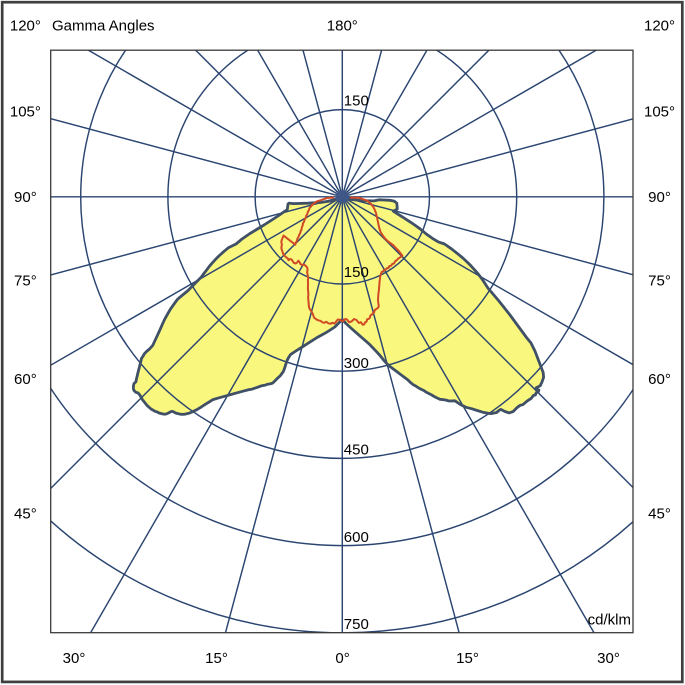  What do you see at coordinates (356, 449) in the screenshot?
I see `svg-text: 450` at bounding box center [356, 449].